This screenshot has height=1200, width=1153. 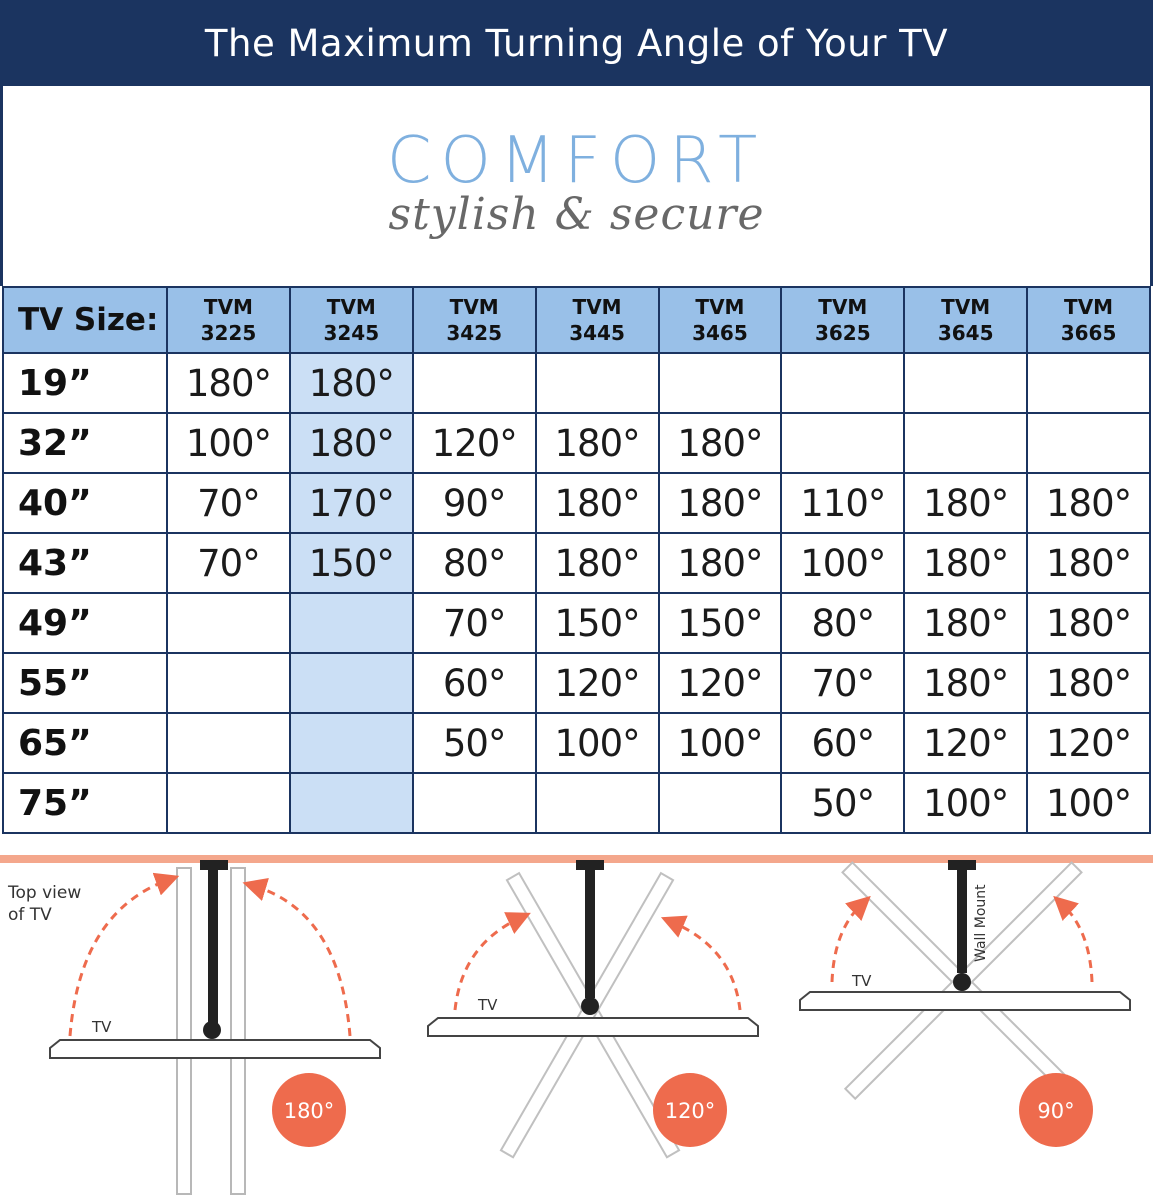 What do you see at coordinates (720, 320) in the screenshot?
I see `model-header: TVM 3465` at bounding box center [720, 320].